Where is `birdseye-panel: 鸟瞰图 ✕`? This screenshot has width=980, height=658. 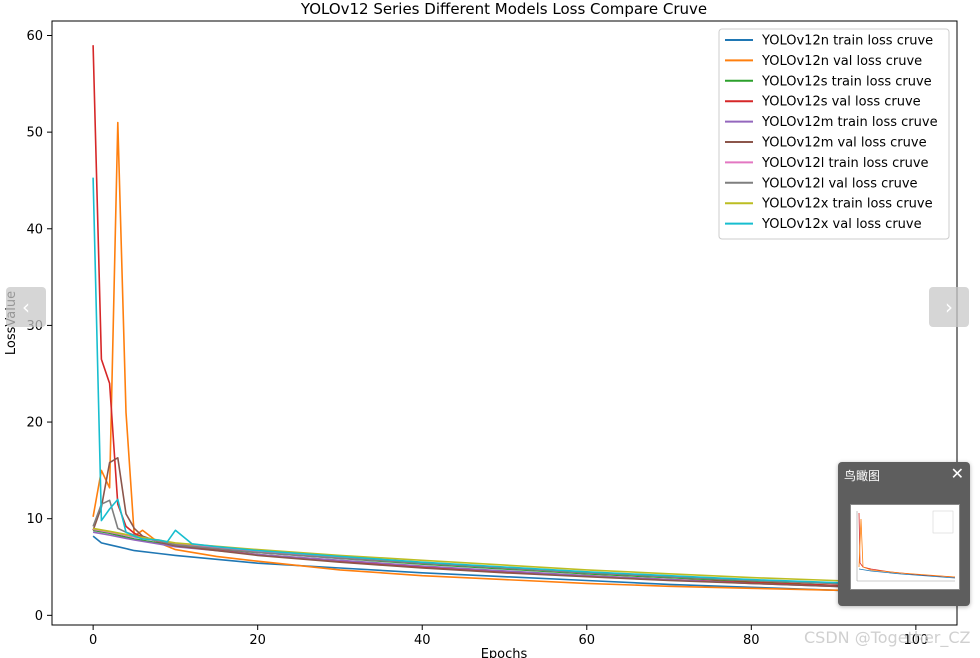
birdseye-panel: 鸟瞰图 ✕ is located at coordinates (904, 534).